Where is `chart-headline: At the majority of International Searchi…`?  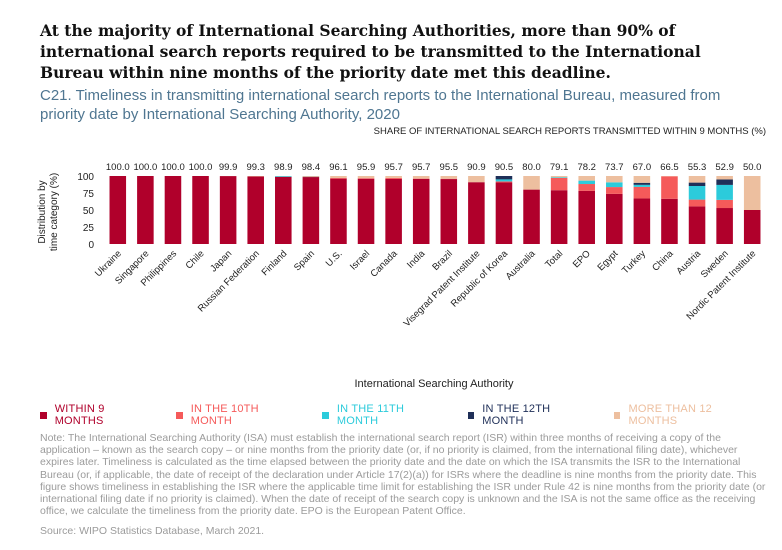
chart-headline: At the majority of International Searchi… is located at coordinates (370, 51).